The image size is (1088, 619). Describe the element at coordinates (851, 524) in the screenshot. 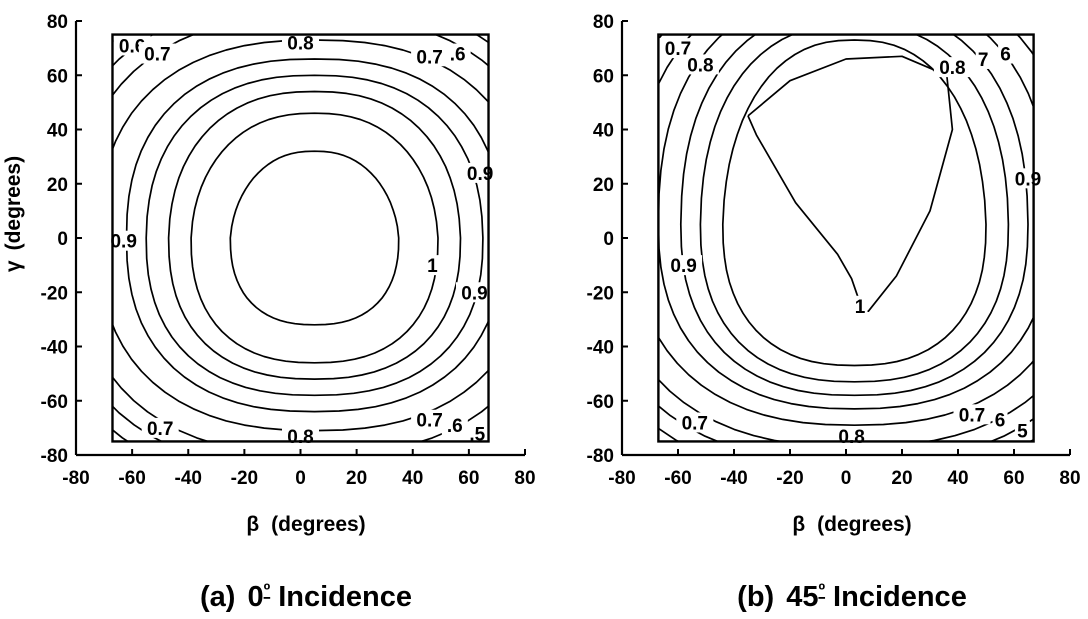

I see `panel-b-x-axis-label: β (degrees)` at that location.